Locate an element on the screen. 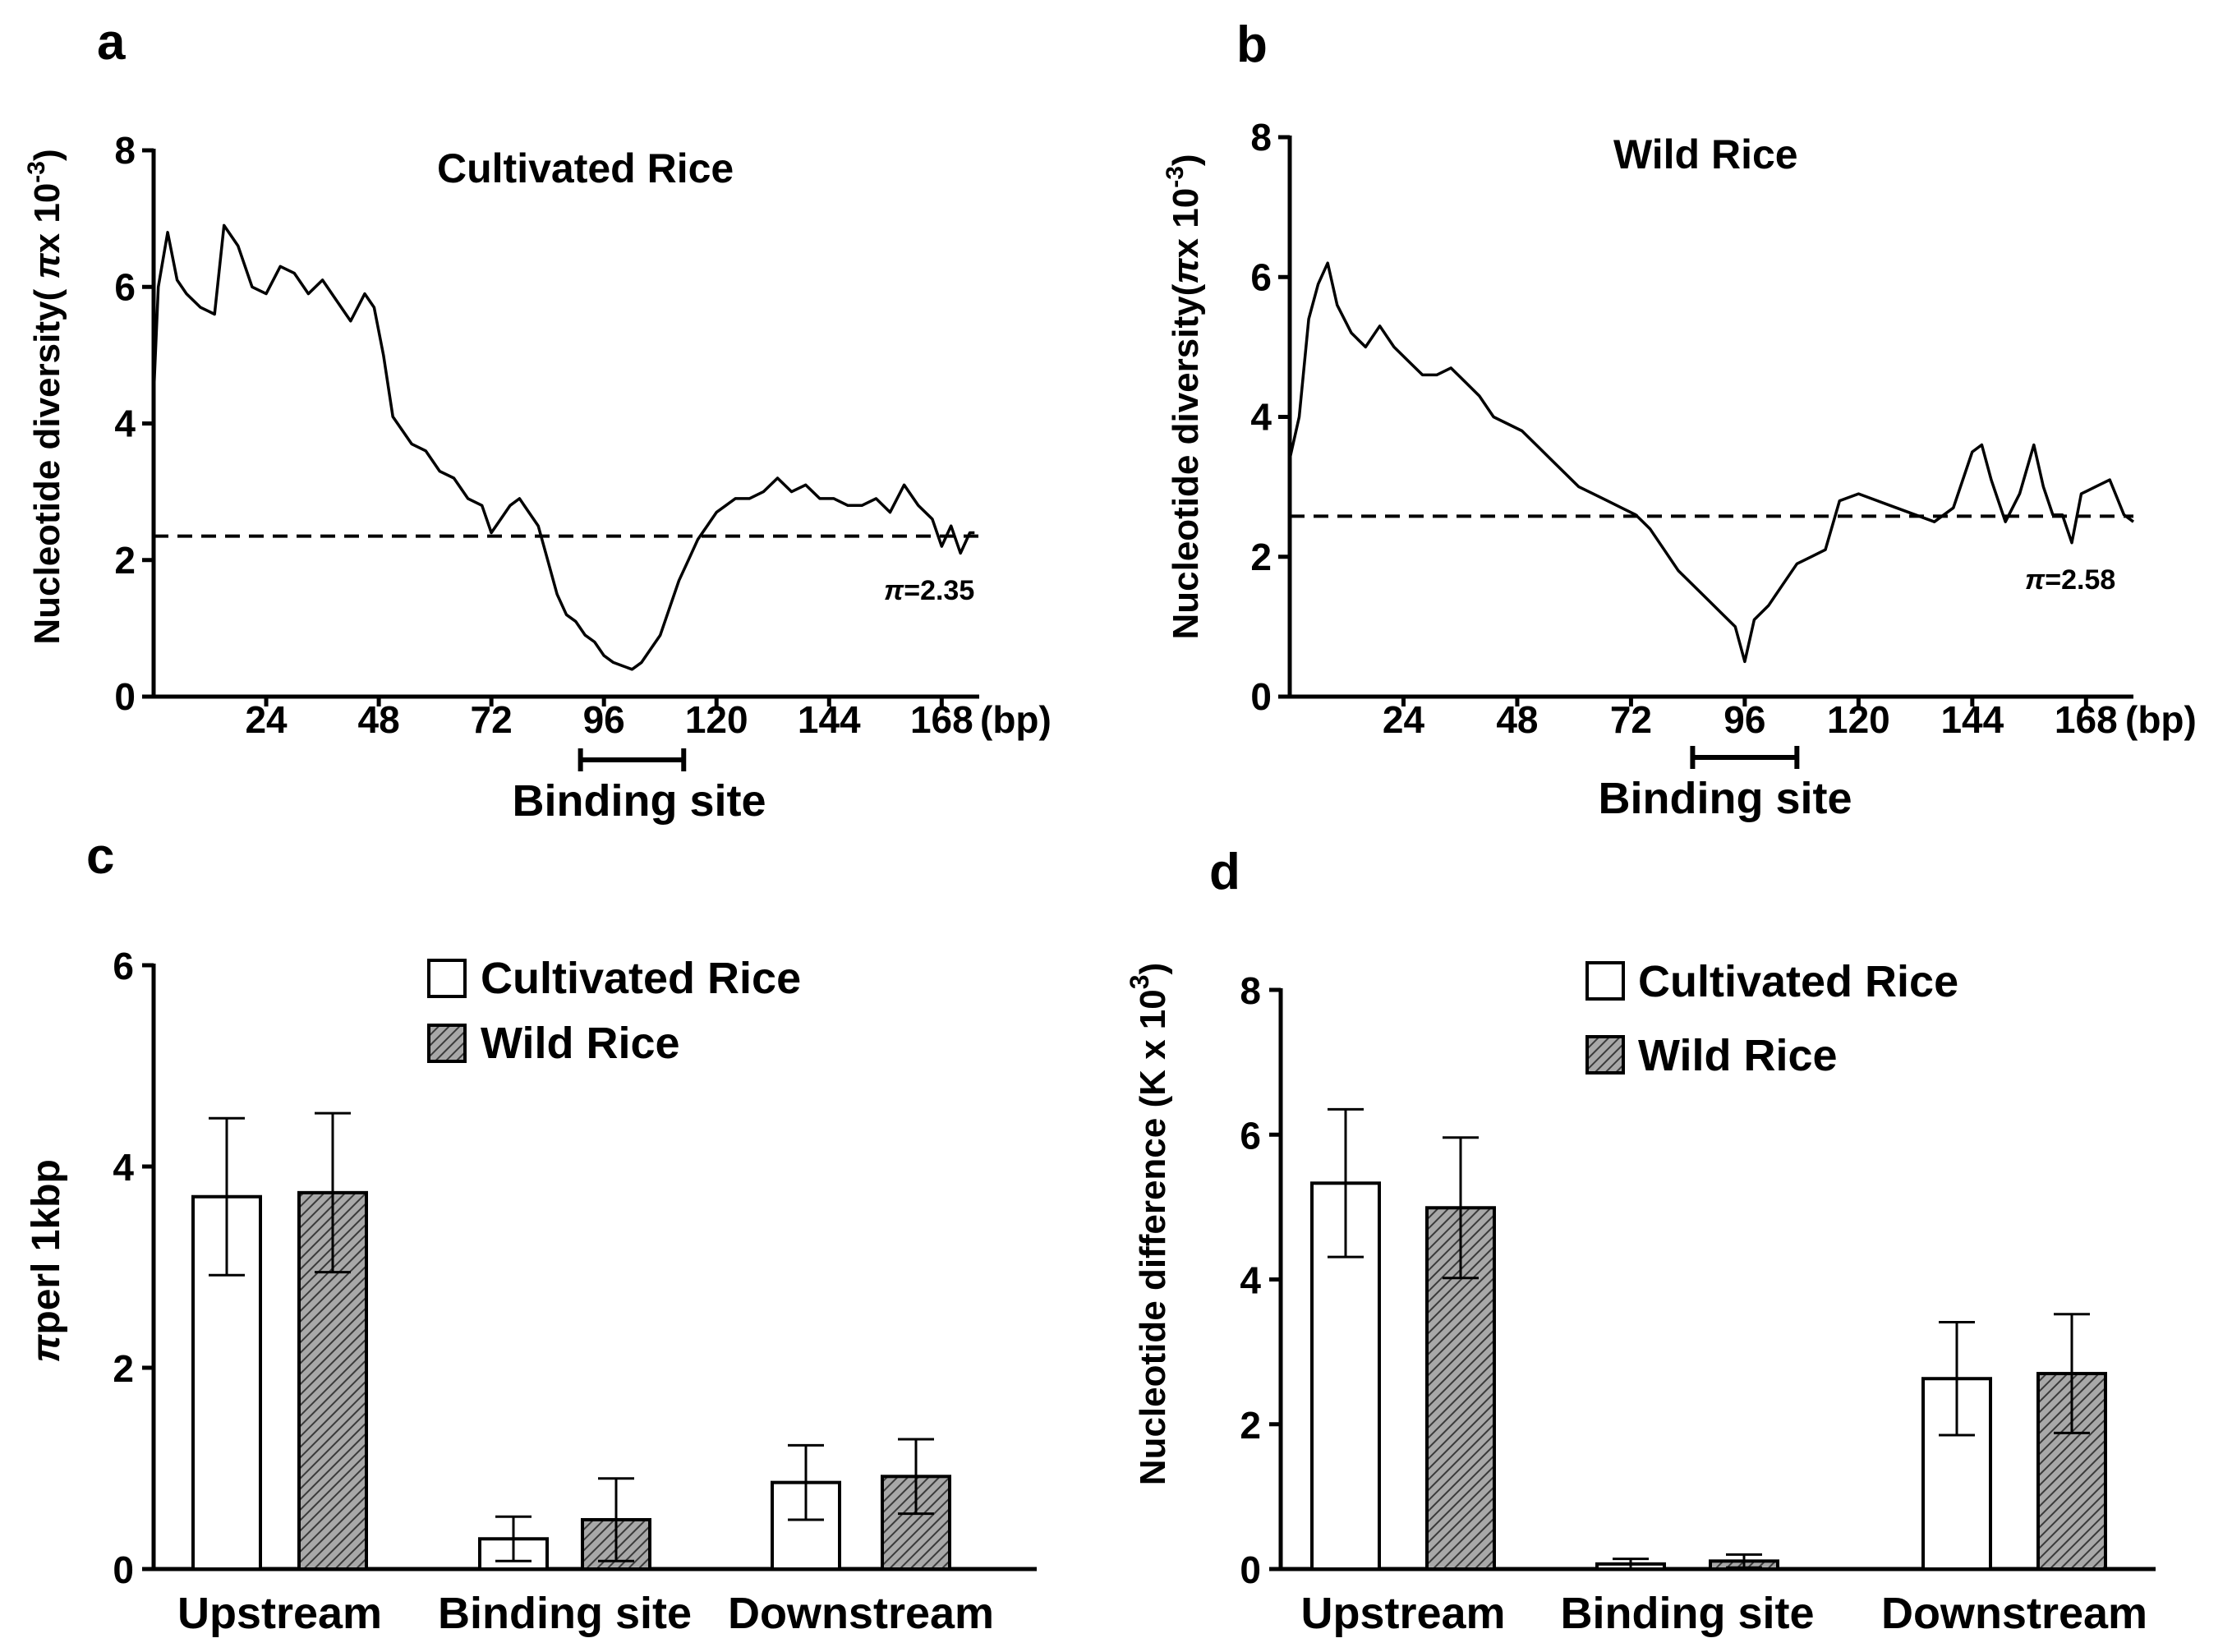 This screenshot has width=2232, height=1652. y-tick-label-c-6: 6 is located at coordinates (124, 966).